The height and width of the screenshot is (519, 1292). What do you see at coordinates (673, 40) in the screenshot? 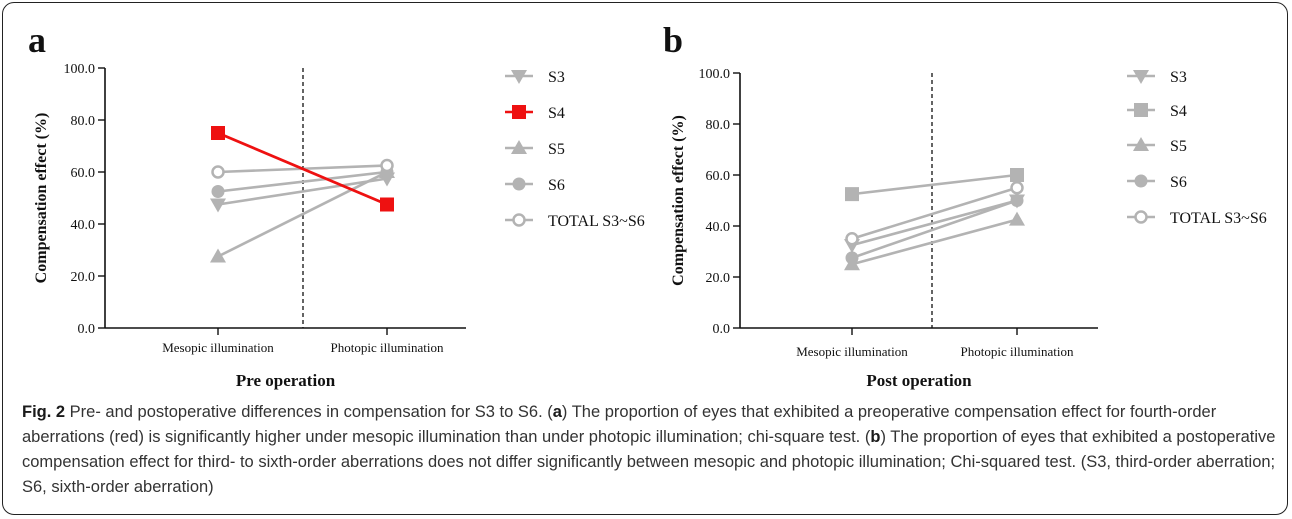
I see `panel-b-letter: b` at bounding box center [673, 40].